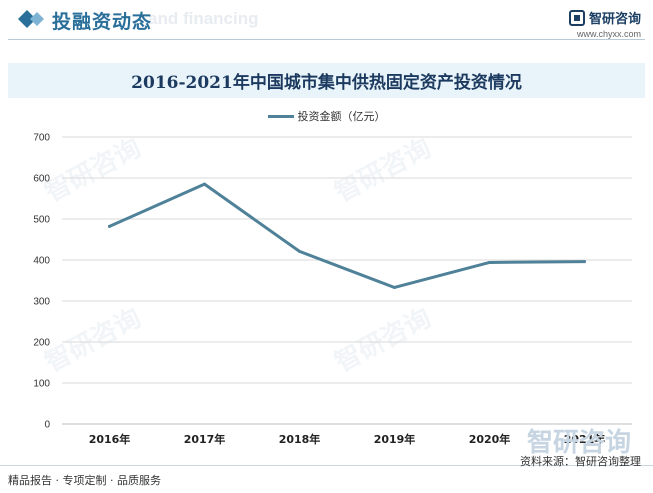  I want to click on section-title: 投融资动态, so click(102, 22).